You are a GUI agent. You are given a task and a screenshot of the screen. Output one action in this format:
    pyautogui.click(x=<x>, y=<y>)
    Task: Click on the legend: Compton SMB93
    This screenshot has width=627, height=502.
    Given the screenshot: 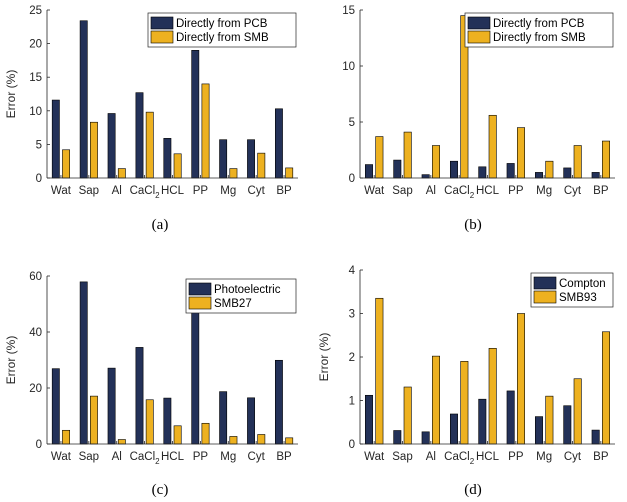 What is the action you would take?
    pyautogui.click(x=572, y=290)
    